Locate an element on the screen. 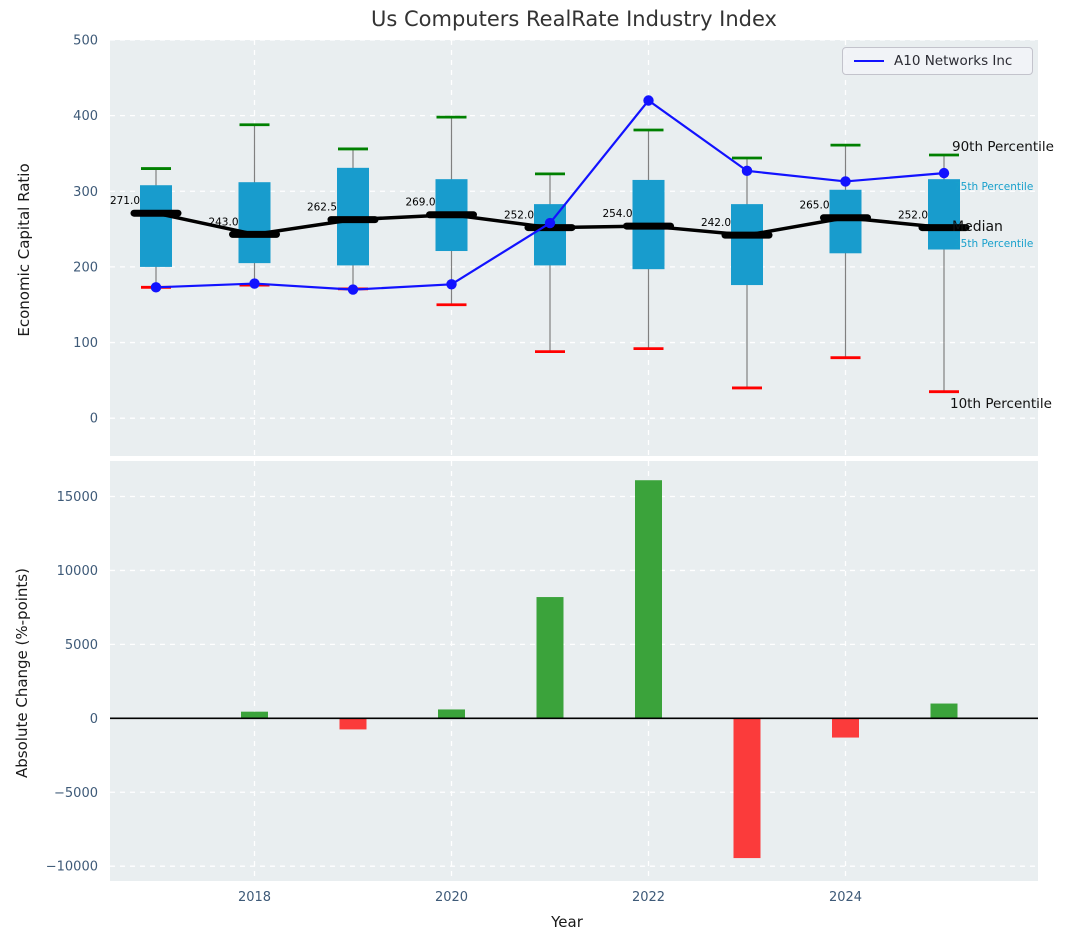  top-ytick-200: 200 is located at coordinates (85, 267).